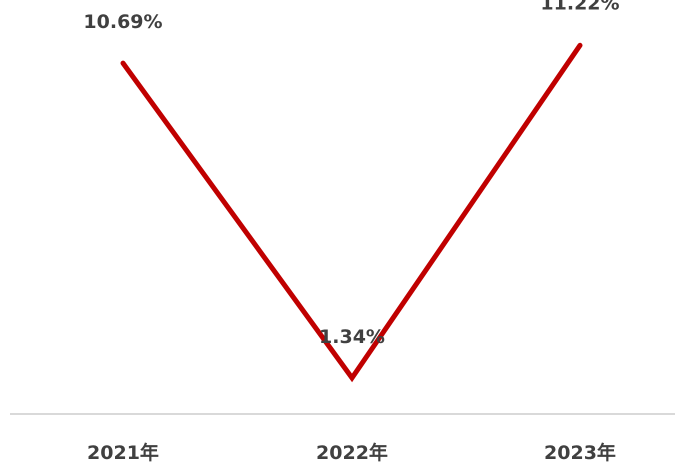  I want to click on data-label-1: 1.34%, so click(352, 337).